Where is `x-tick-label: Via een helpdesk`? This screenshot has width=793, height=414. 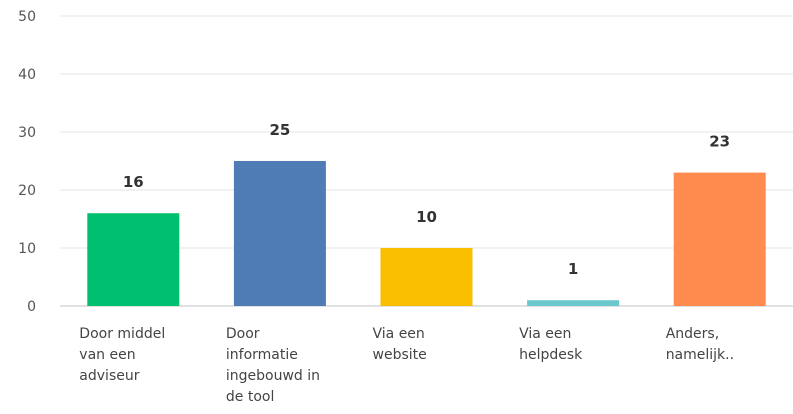
x-tick-label: Via een helpdesk is located at coordinates (551, 344).